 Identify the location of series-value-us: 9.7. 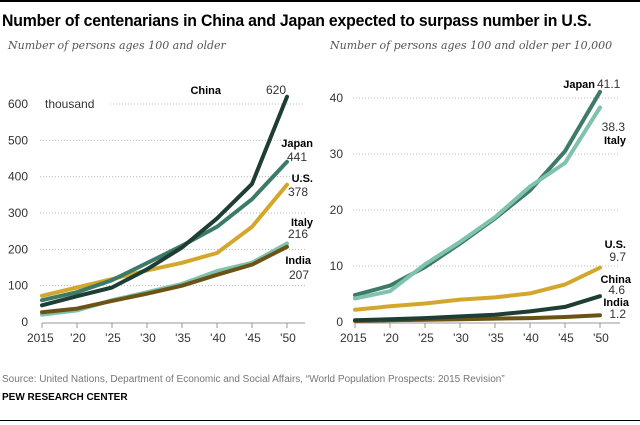
(617, 257).